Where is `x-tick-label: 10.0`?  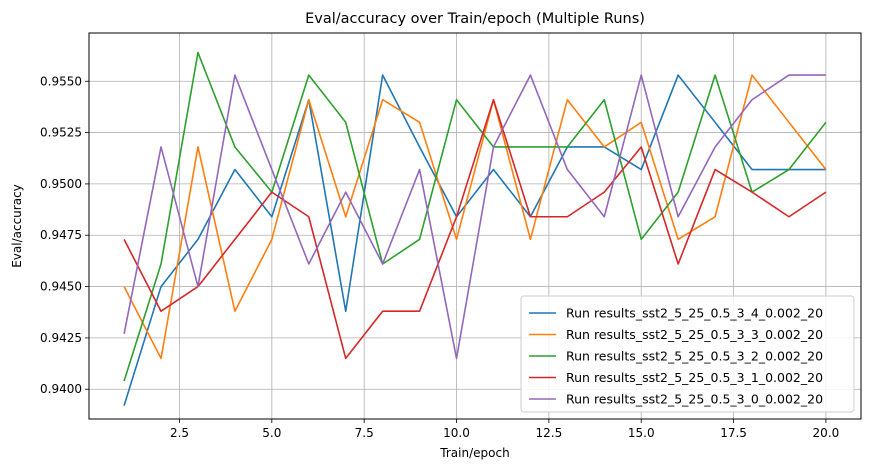
x-tick-label: 10.0 is located at coordinates (456, 433).